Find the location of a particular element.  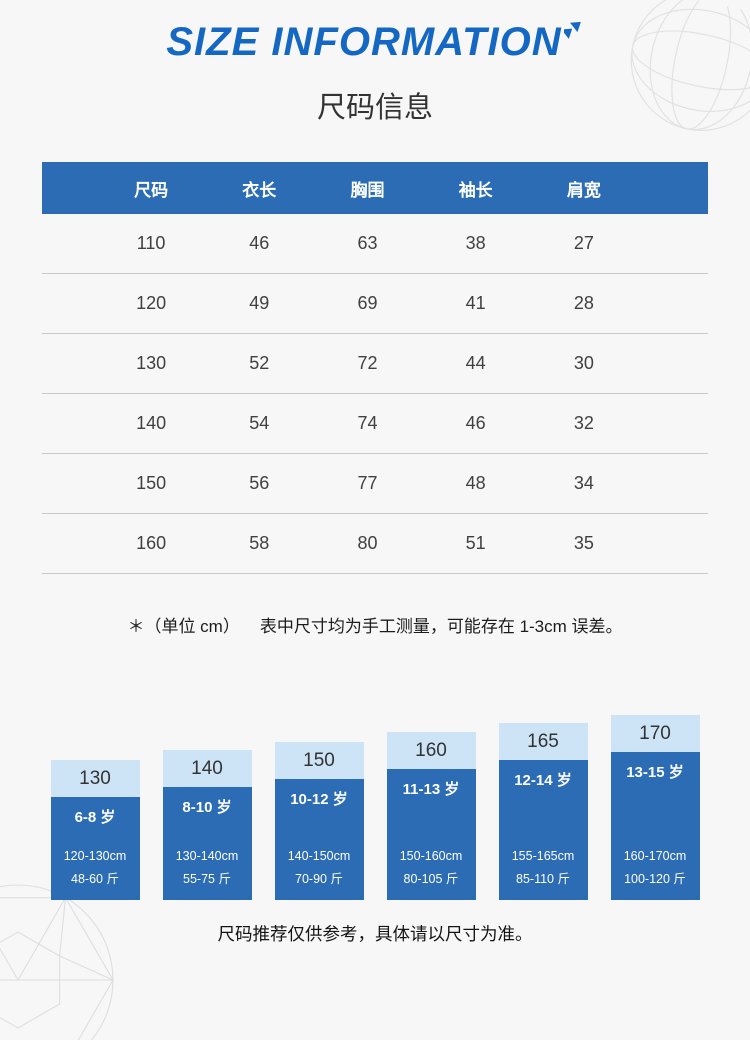

cell-sleeve: 41 is located at coordinates (475, 303).